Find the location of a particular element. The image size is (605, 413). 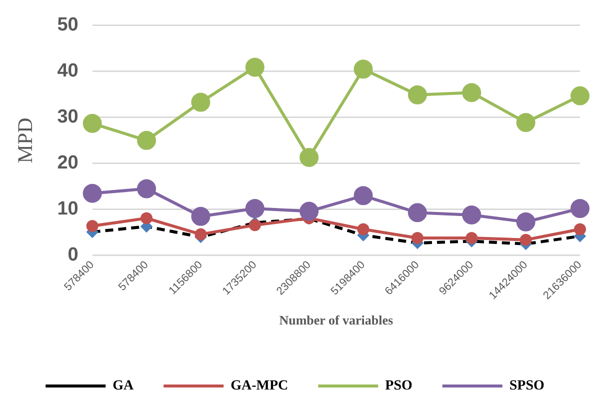

y-tick-label: 40 is located at coordinates (67, 71).